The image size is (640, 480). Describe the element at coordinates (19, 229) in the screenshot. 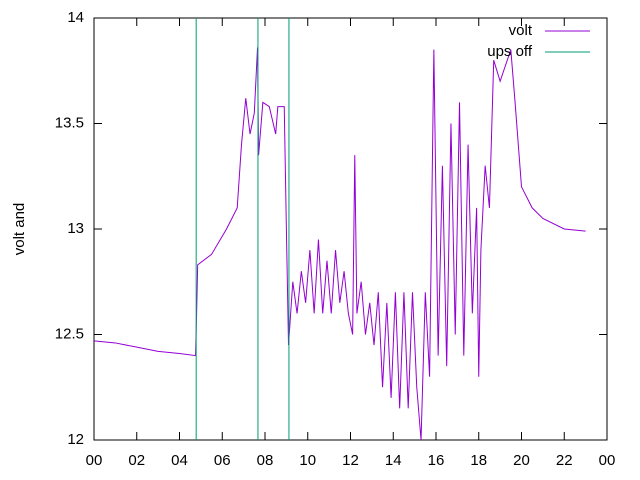

I see `y-axis-label: volt and` at that location.